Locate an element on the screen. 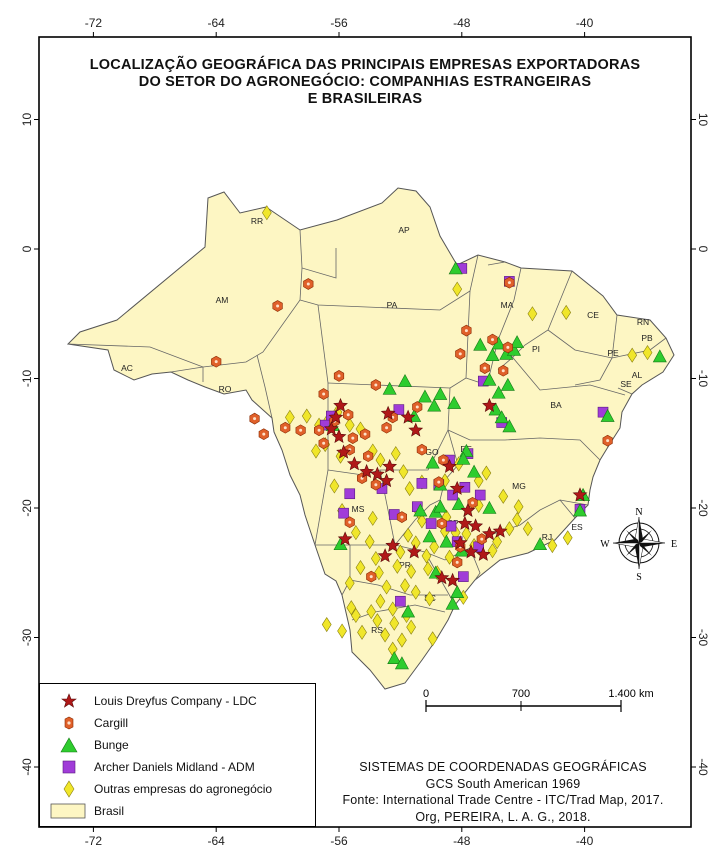 The height and width of the screenshot is (863, 728). state-label-ms: MS is located at coordinates (358, 509).